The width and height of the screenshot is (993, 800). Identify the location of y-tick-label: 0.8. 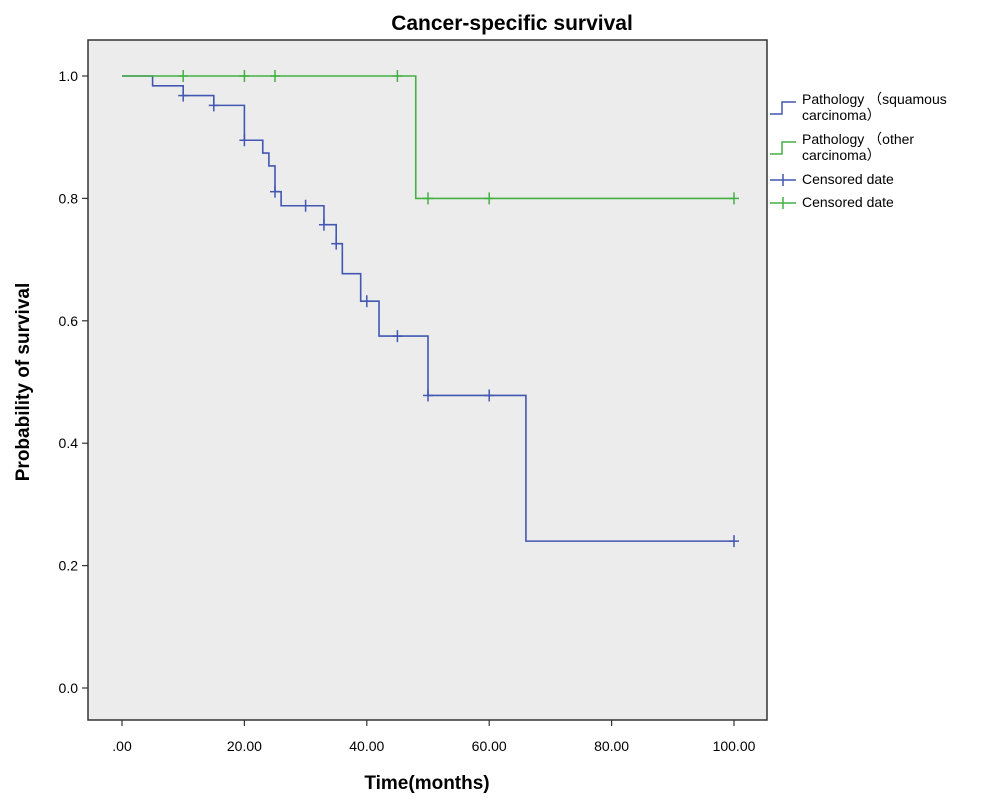
(69, 198).